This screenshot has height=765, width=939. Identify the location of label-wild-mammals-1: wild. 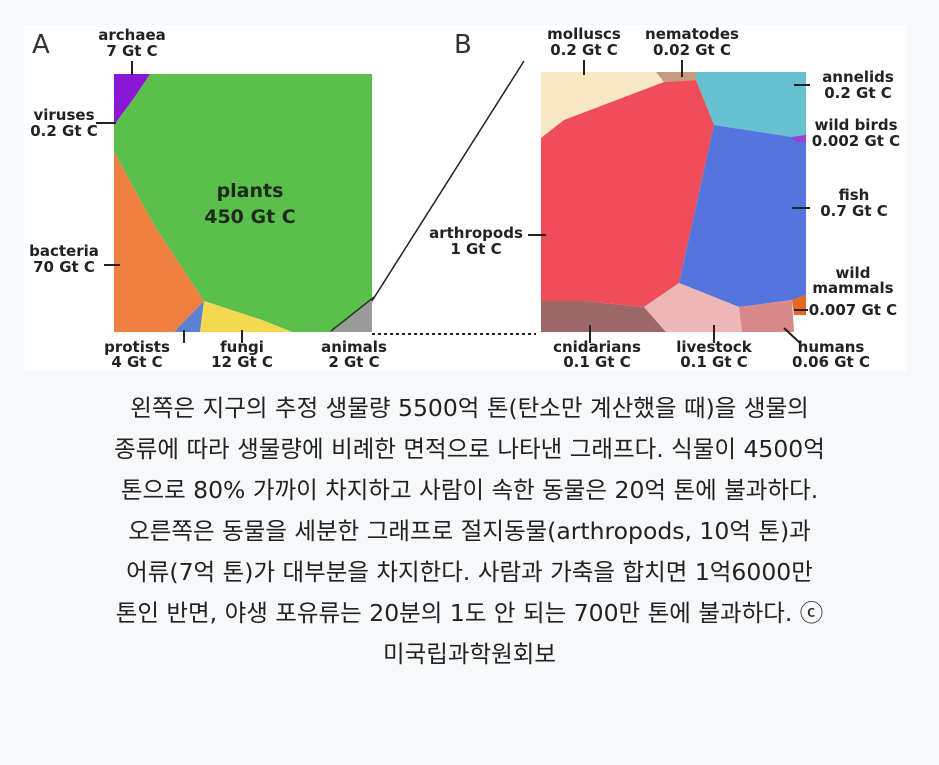
(853, 273).